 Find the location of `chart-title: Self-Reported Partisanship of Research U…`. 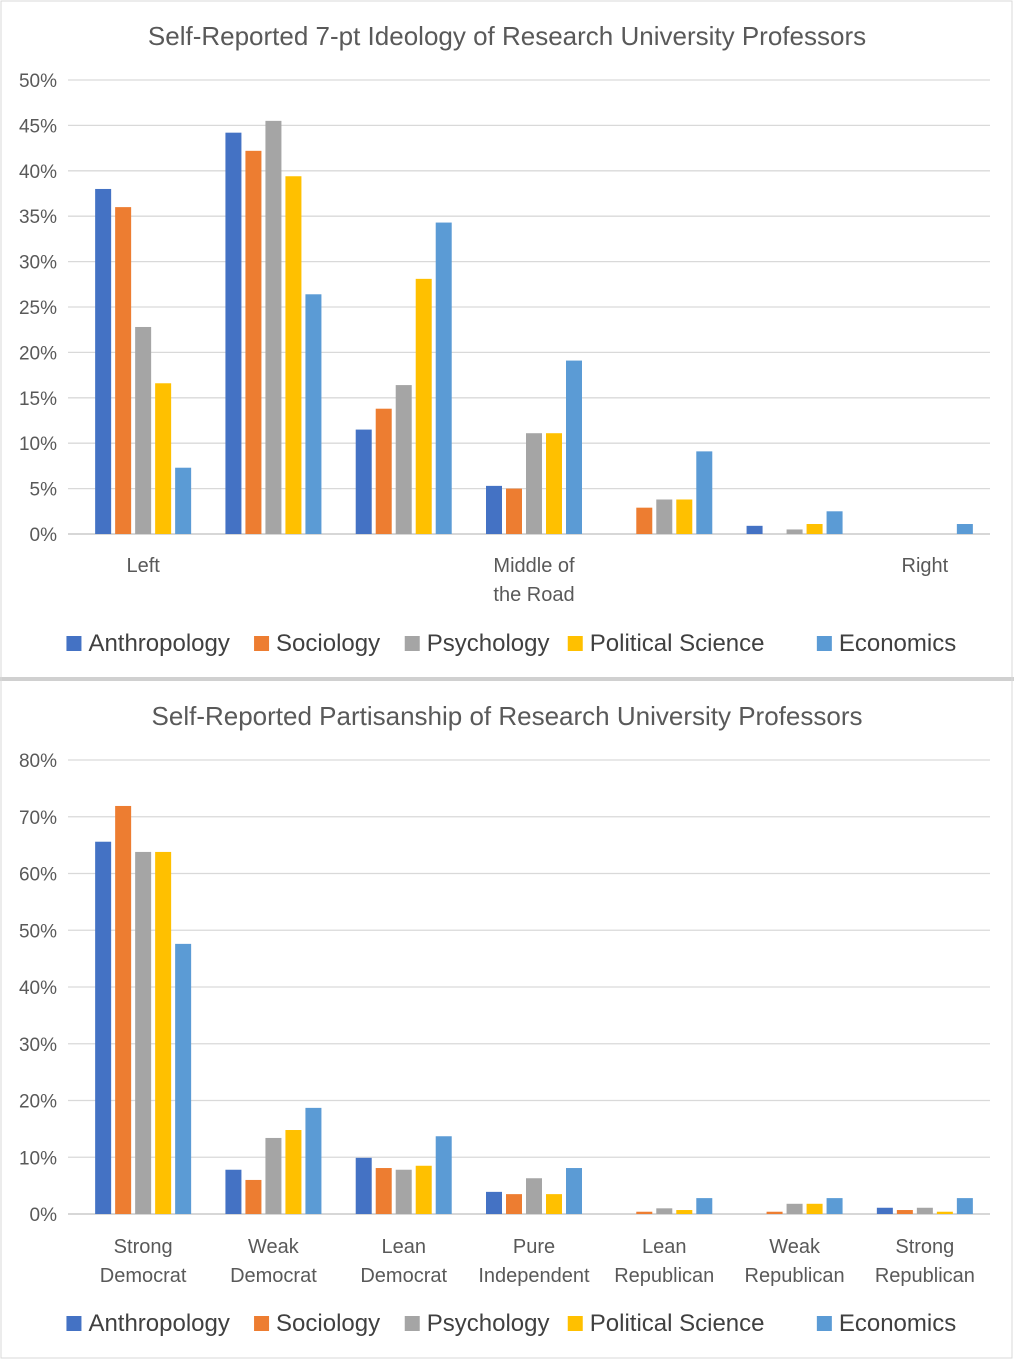

chart-title: Self-Reported Partisanship of Research U… is located at coordinates (507, 716).